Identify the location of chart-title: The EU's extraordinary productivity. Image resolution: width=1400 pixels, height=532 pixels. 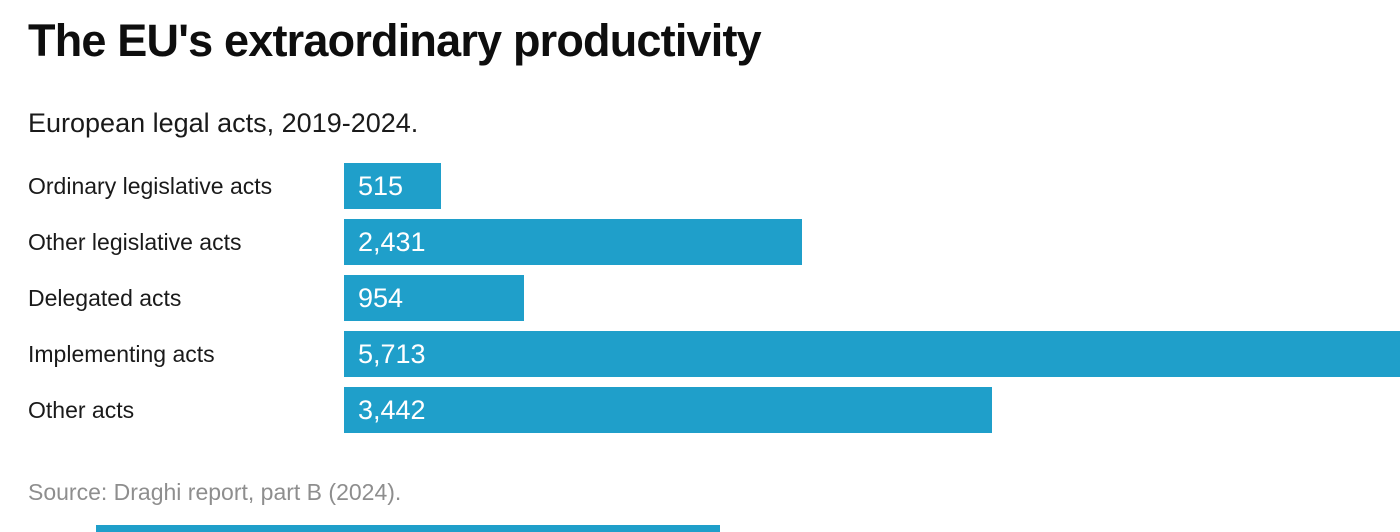
(395, 40).